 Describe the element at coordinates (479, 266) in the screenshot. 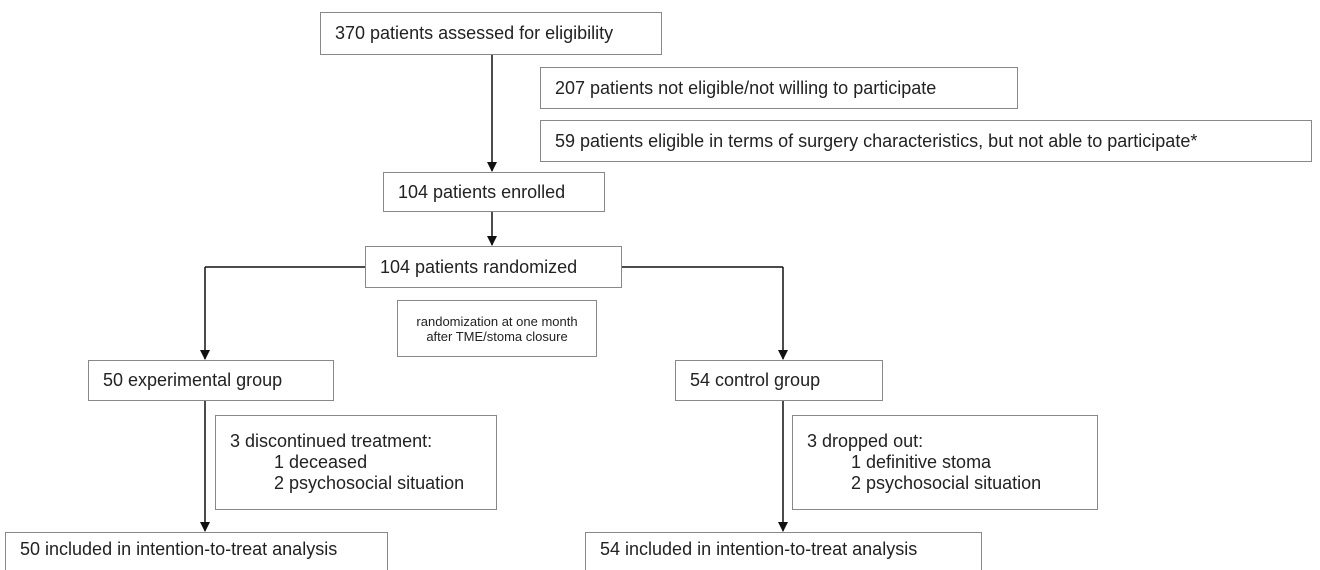

I see `node-label: 104 patients randomized` at that location.